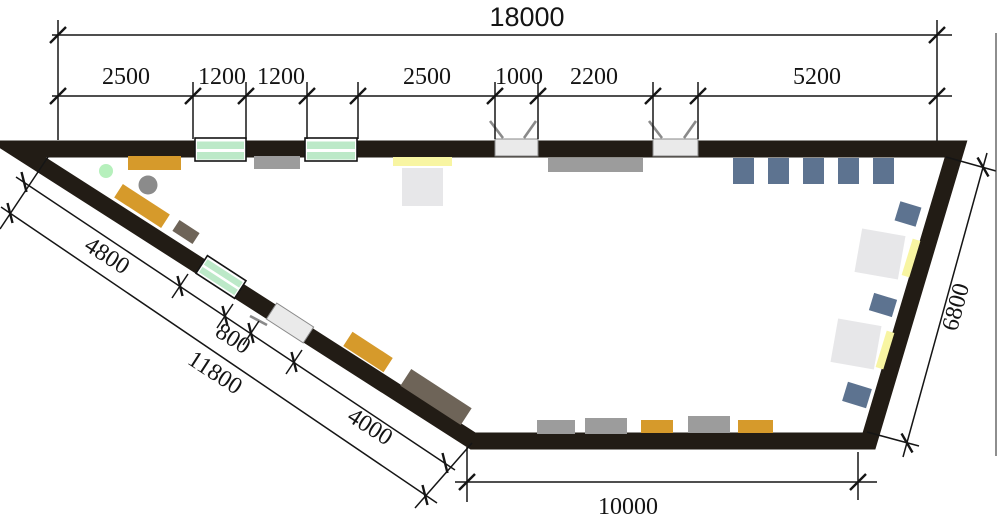 The image size is (1000, 520). I want to click on door-top-2-swing-lines, so click(672, 129).